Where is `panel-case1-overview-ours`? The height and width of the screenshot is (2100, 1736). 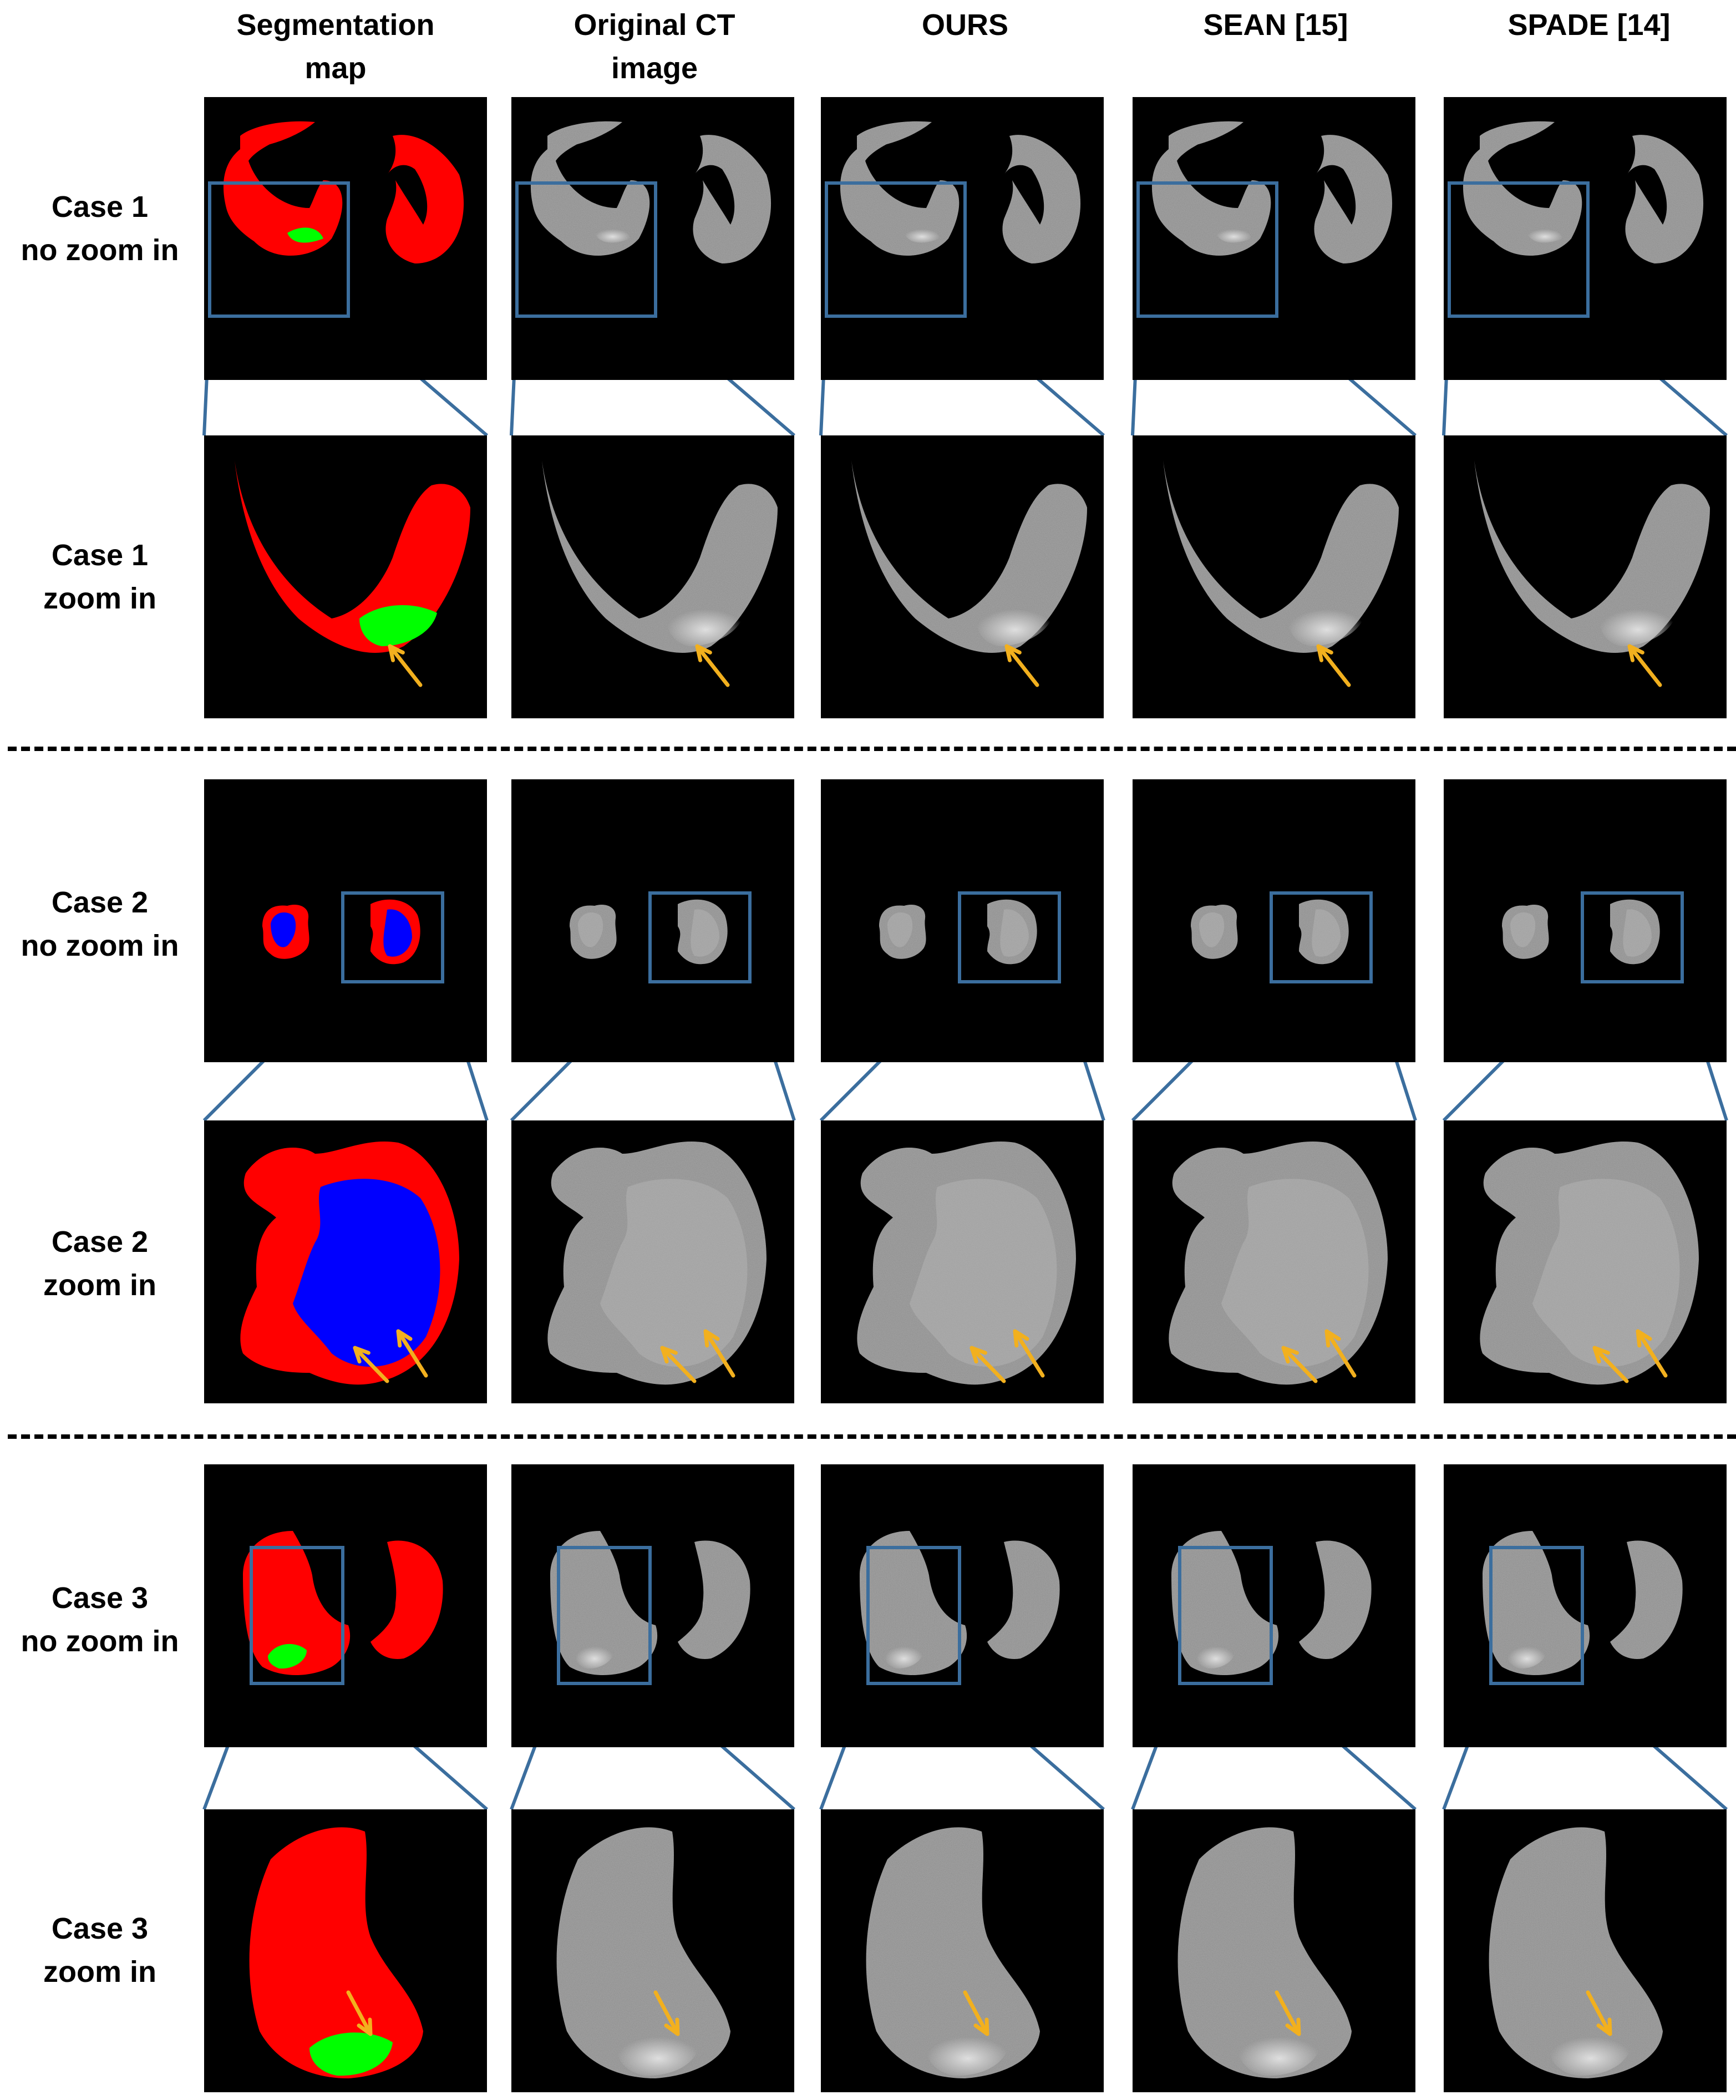
panel-case1-overview-ours is located at coordinates (962, 238).